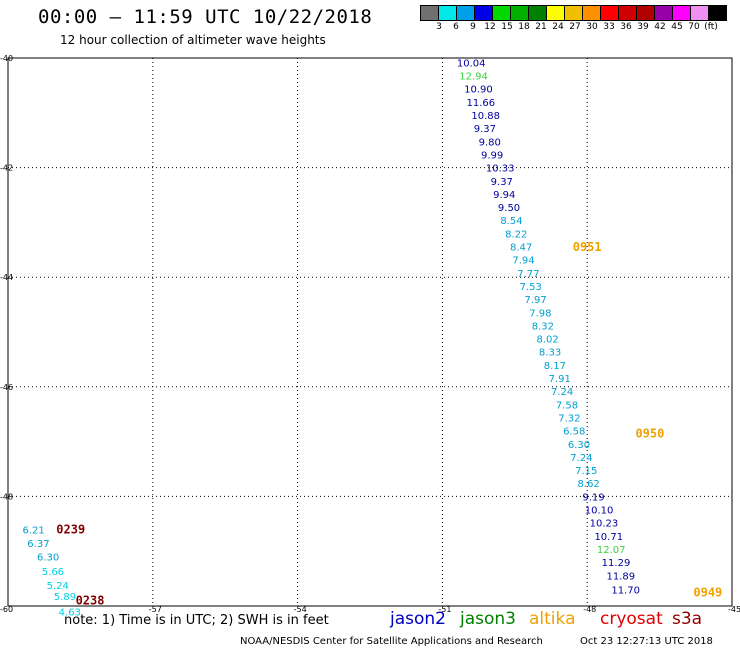 This screenshot has height=650, width=740. I want to click on wave-height-value: 8.47, so click(521, 248).